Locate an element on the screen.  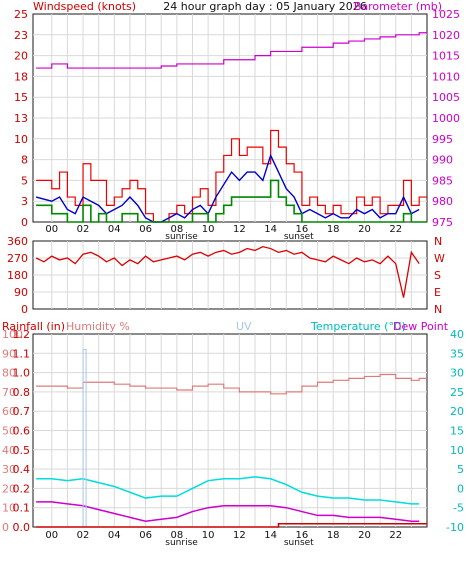
baro-y-tick: 1015 is located at coordinates (446, 56).